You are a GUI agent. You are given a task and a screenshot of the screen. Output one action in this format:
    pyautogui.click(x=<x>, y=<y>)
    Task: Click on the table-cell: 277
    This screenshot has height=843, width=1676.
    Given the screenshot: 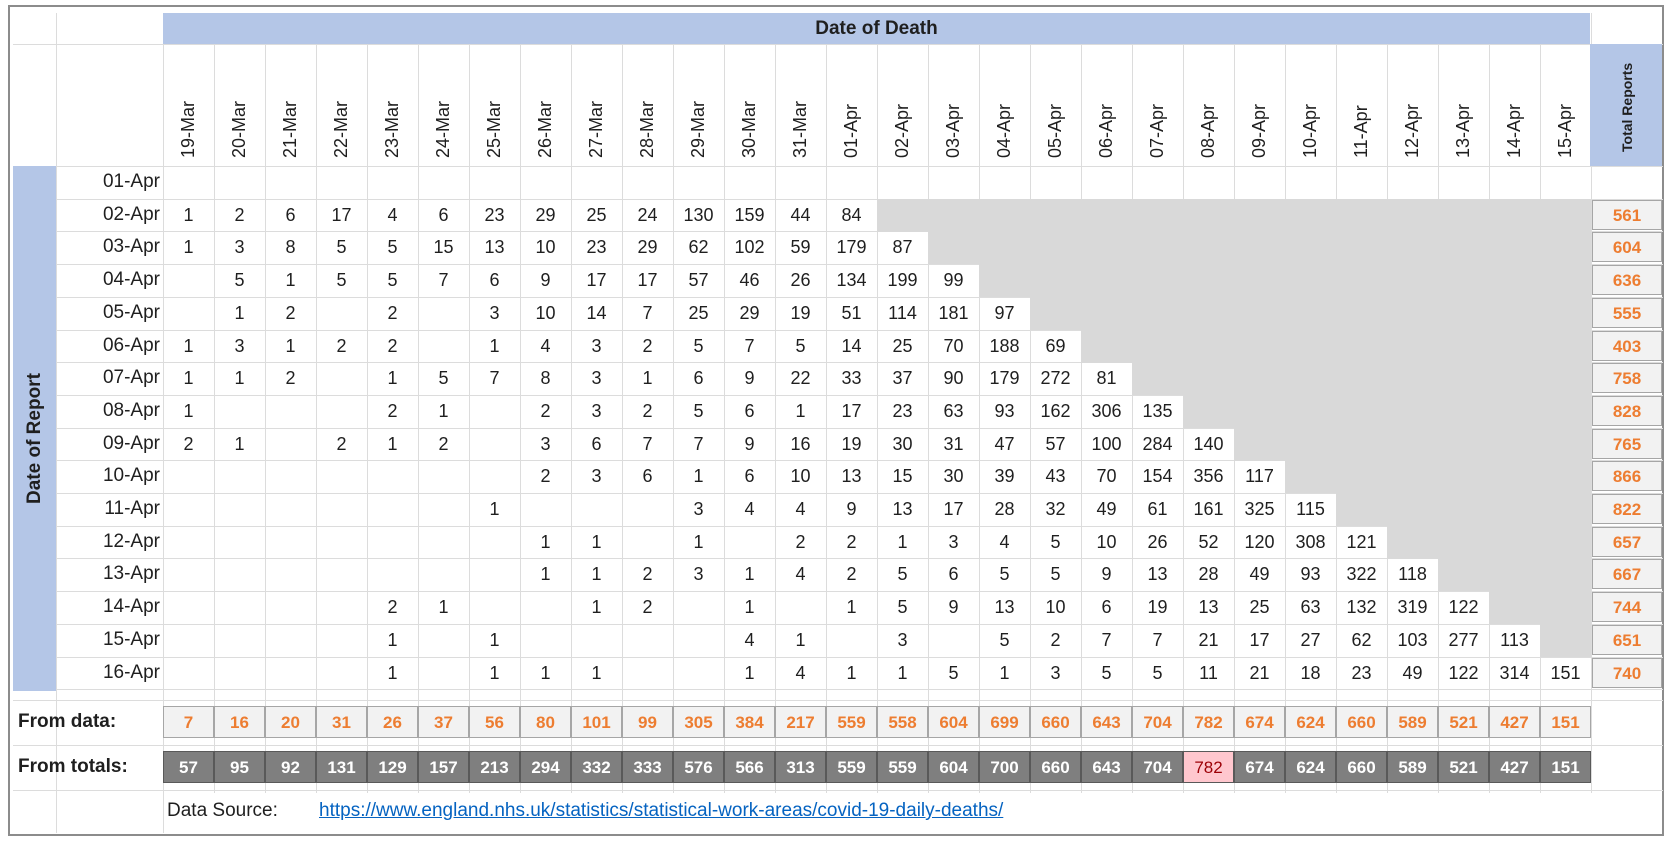 What is the action you would take?
    pyautogui.click(x=1463, y=640)
    